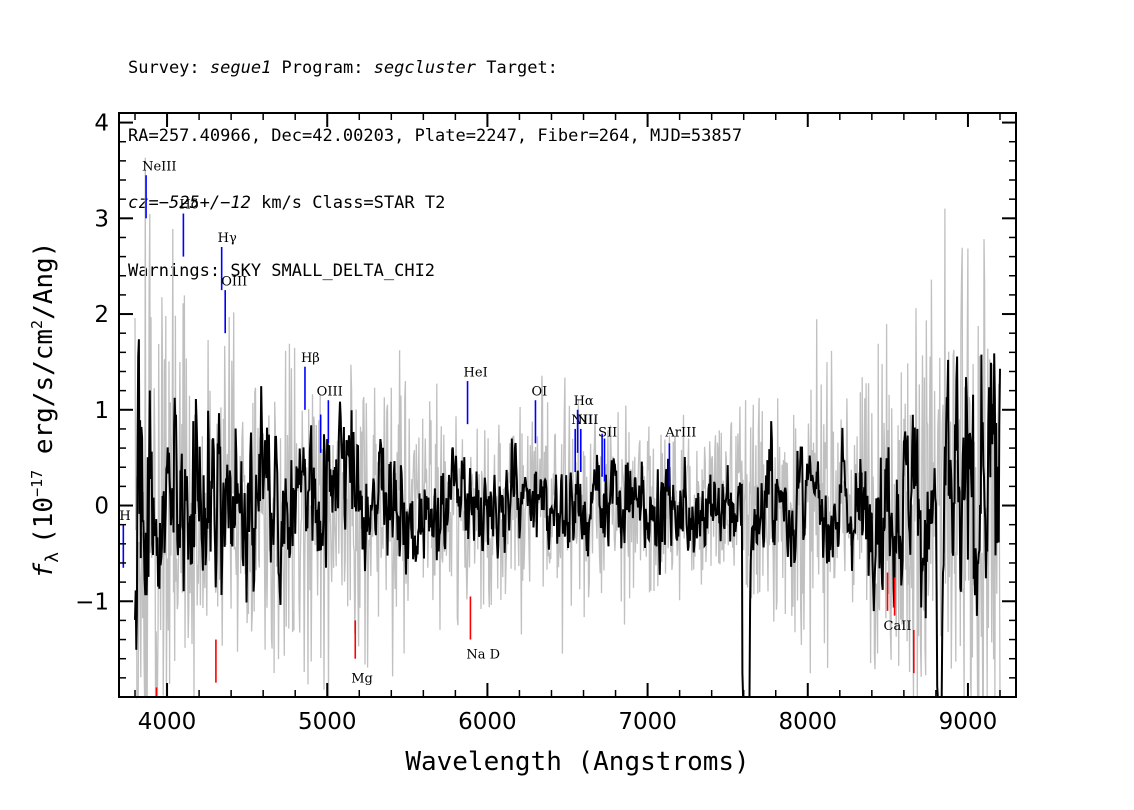 This screenshot has height=810, width=1134. I want to click on y-axis-title-rest: erg/s/cm, so click(44, 399).